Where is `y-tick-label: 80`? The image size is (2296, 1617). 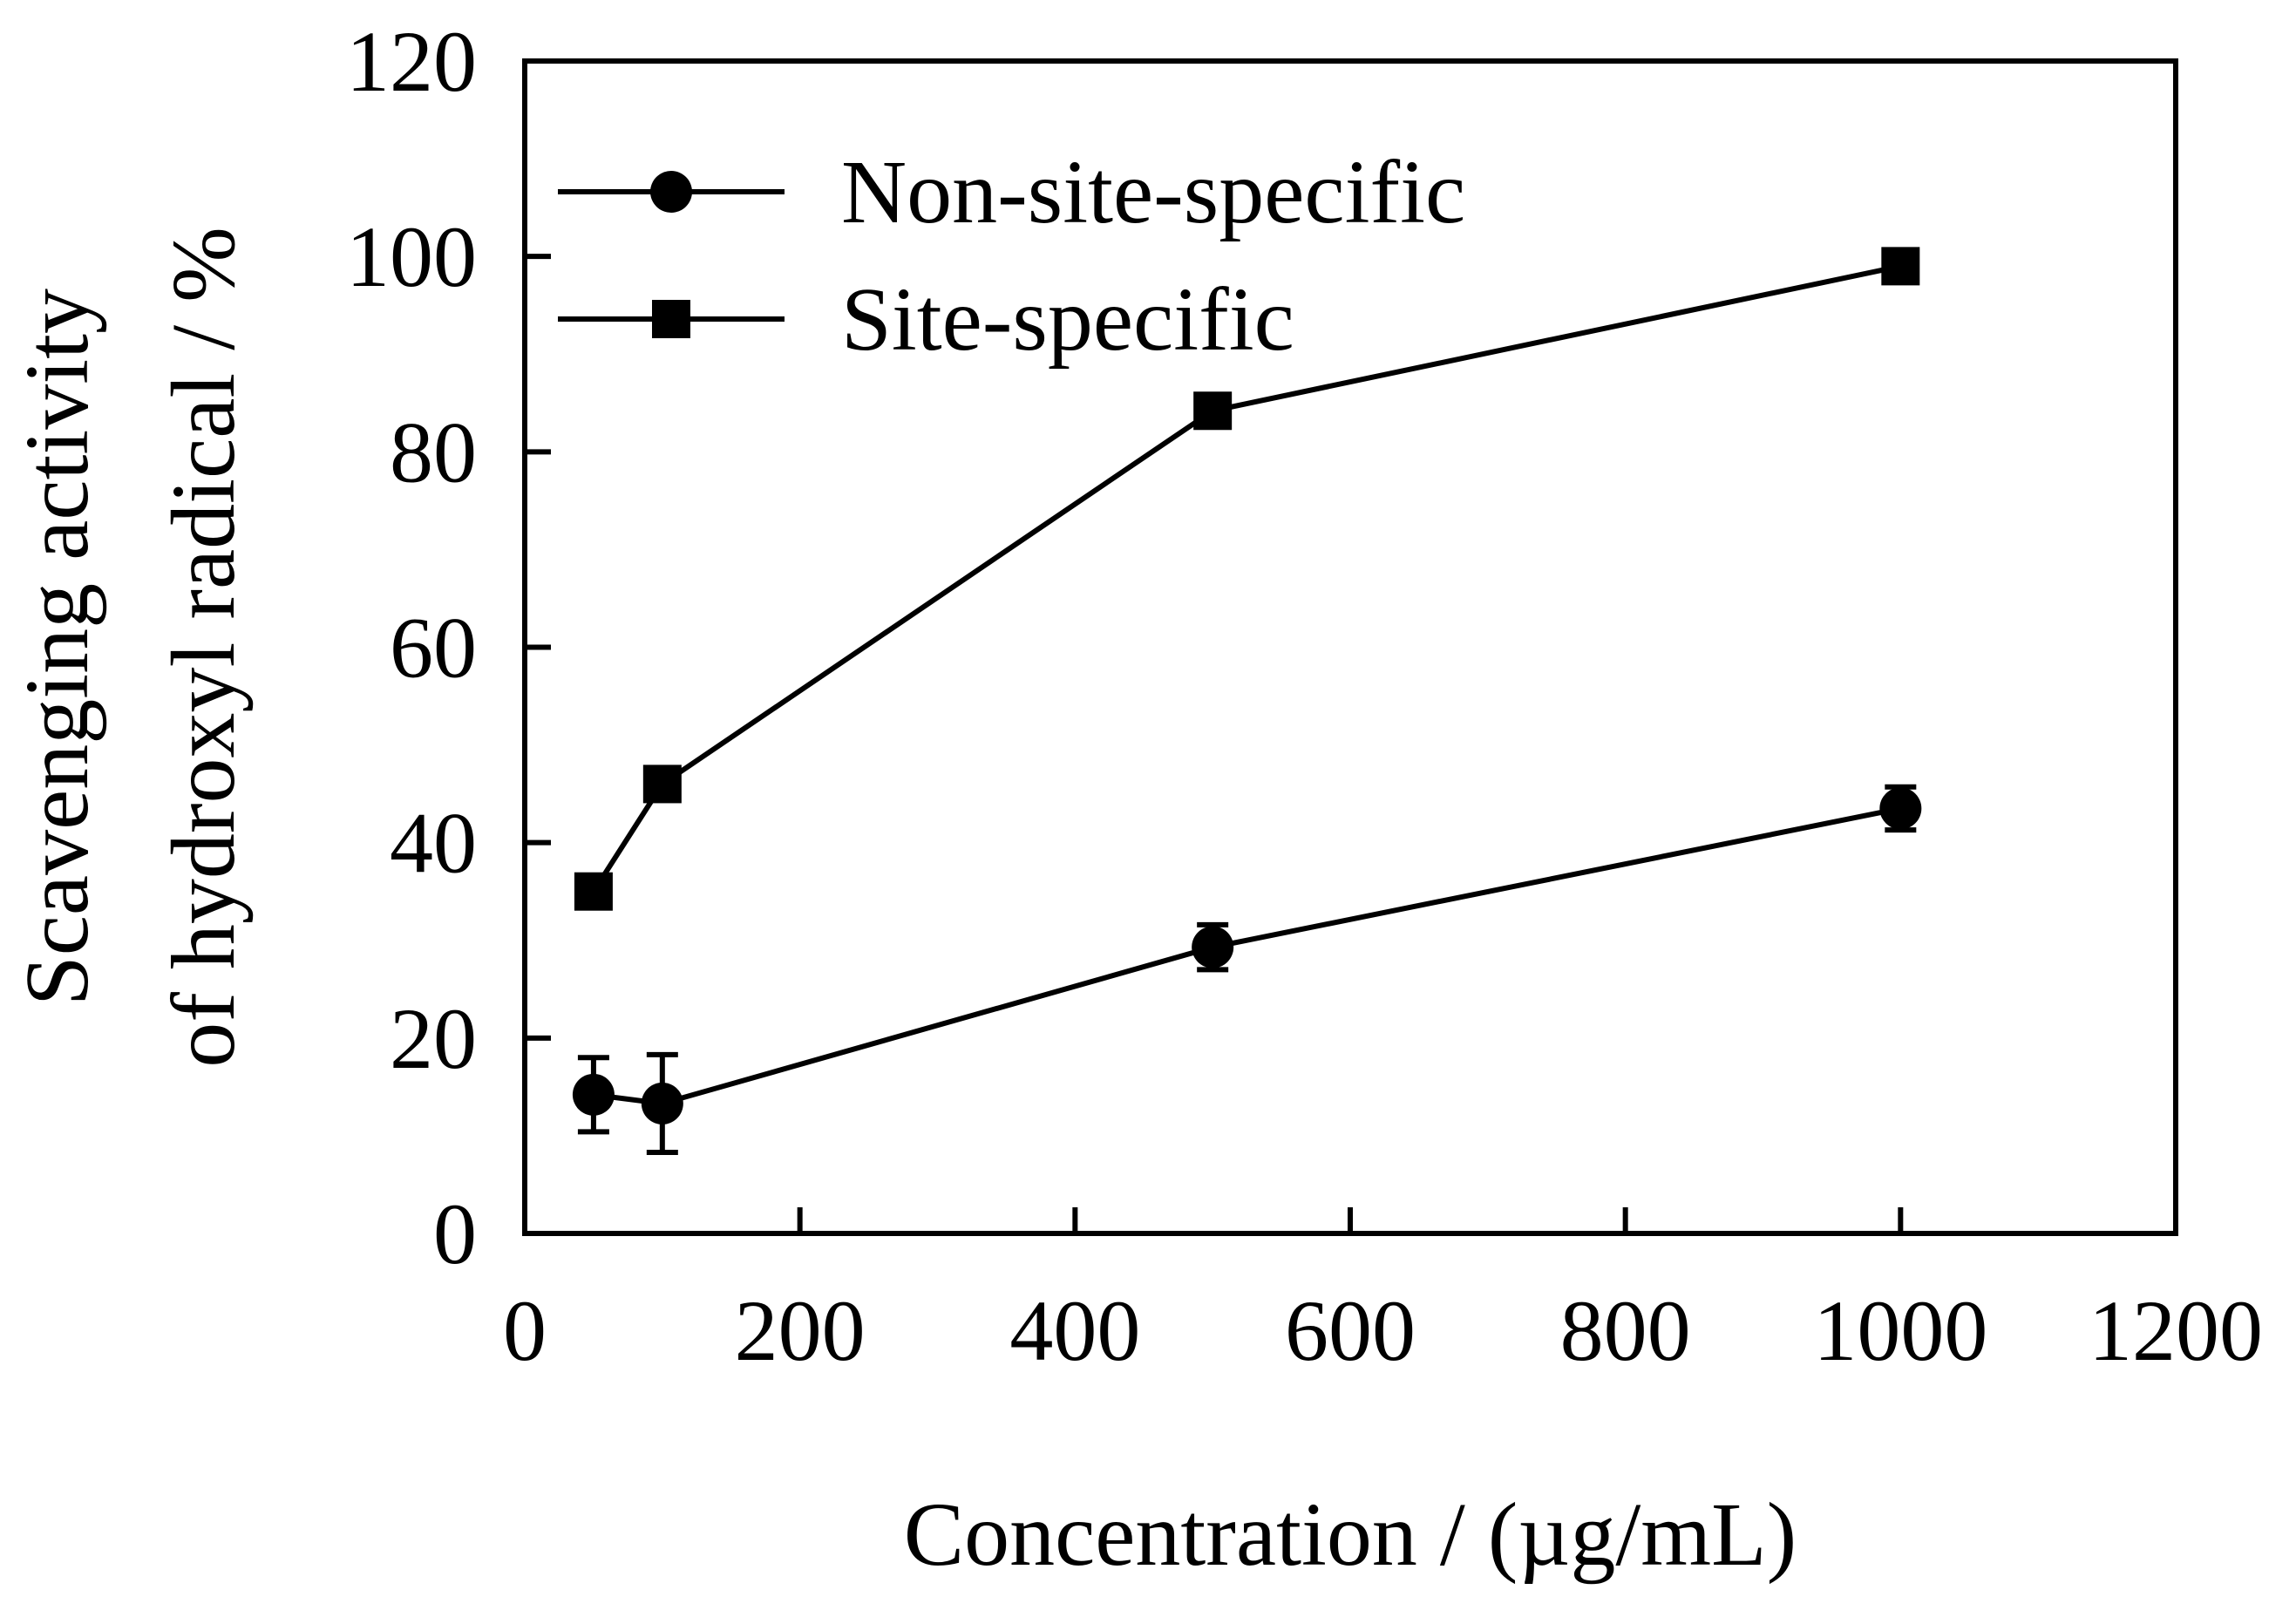
y-tick-label: 80 is located at coordinates (433, 452).